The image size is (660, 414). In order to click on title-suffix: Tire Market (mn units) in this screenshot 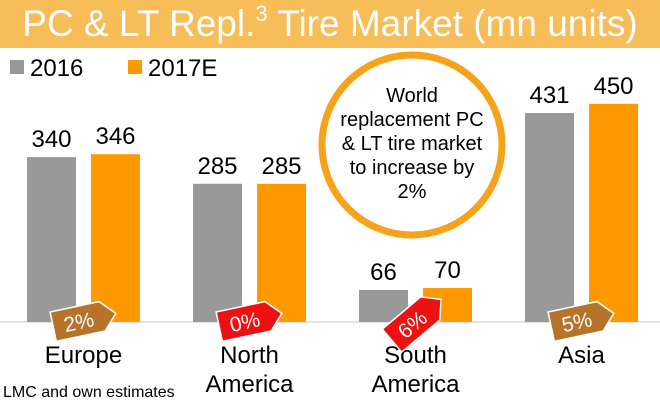, I will do `click(452, 23)`.